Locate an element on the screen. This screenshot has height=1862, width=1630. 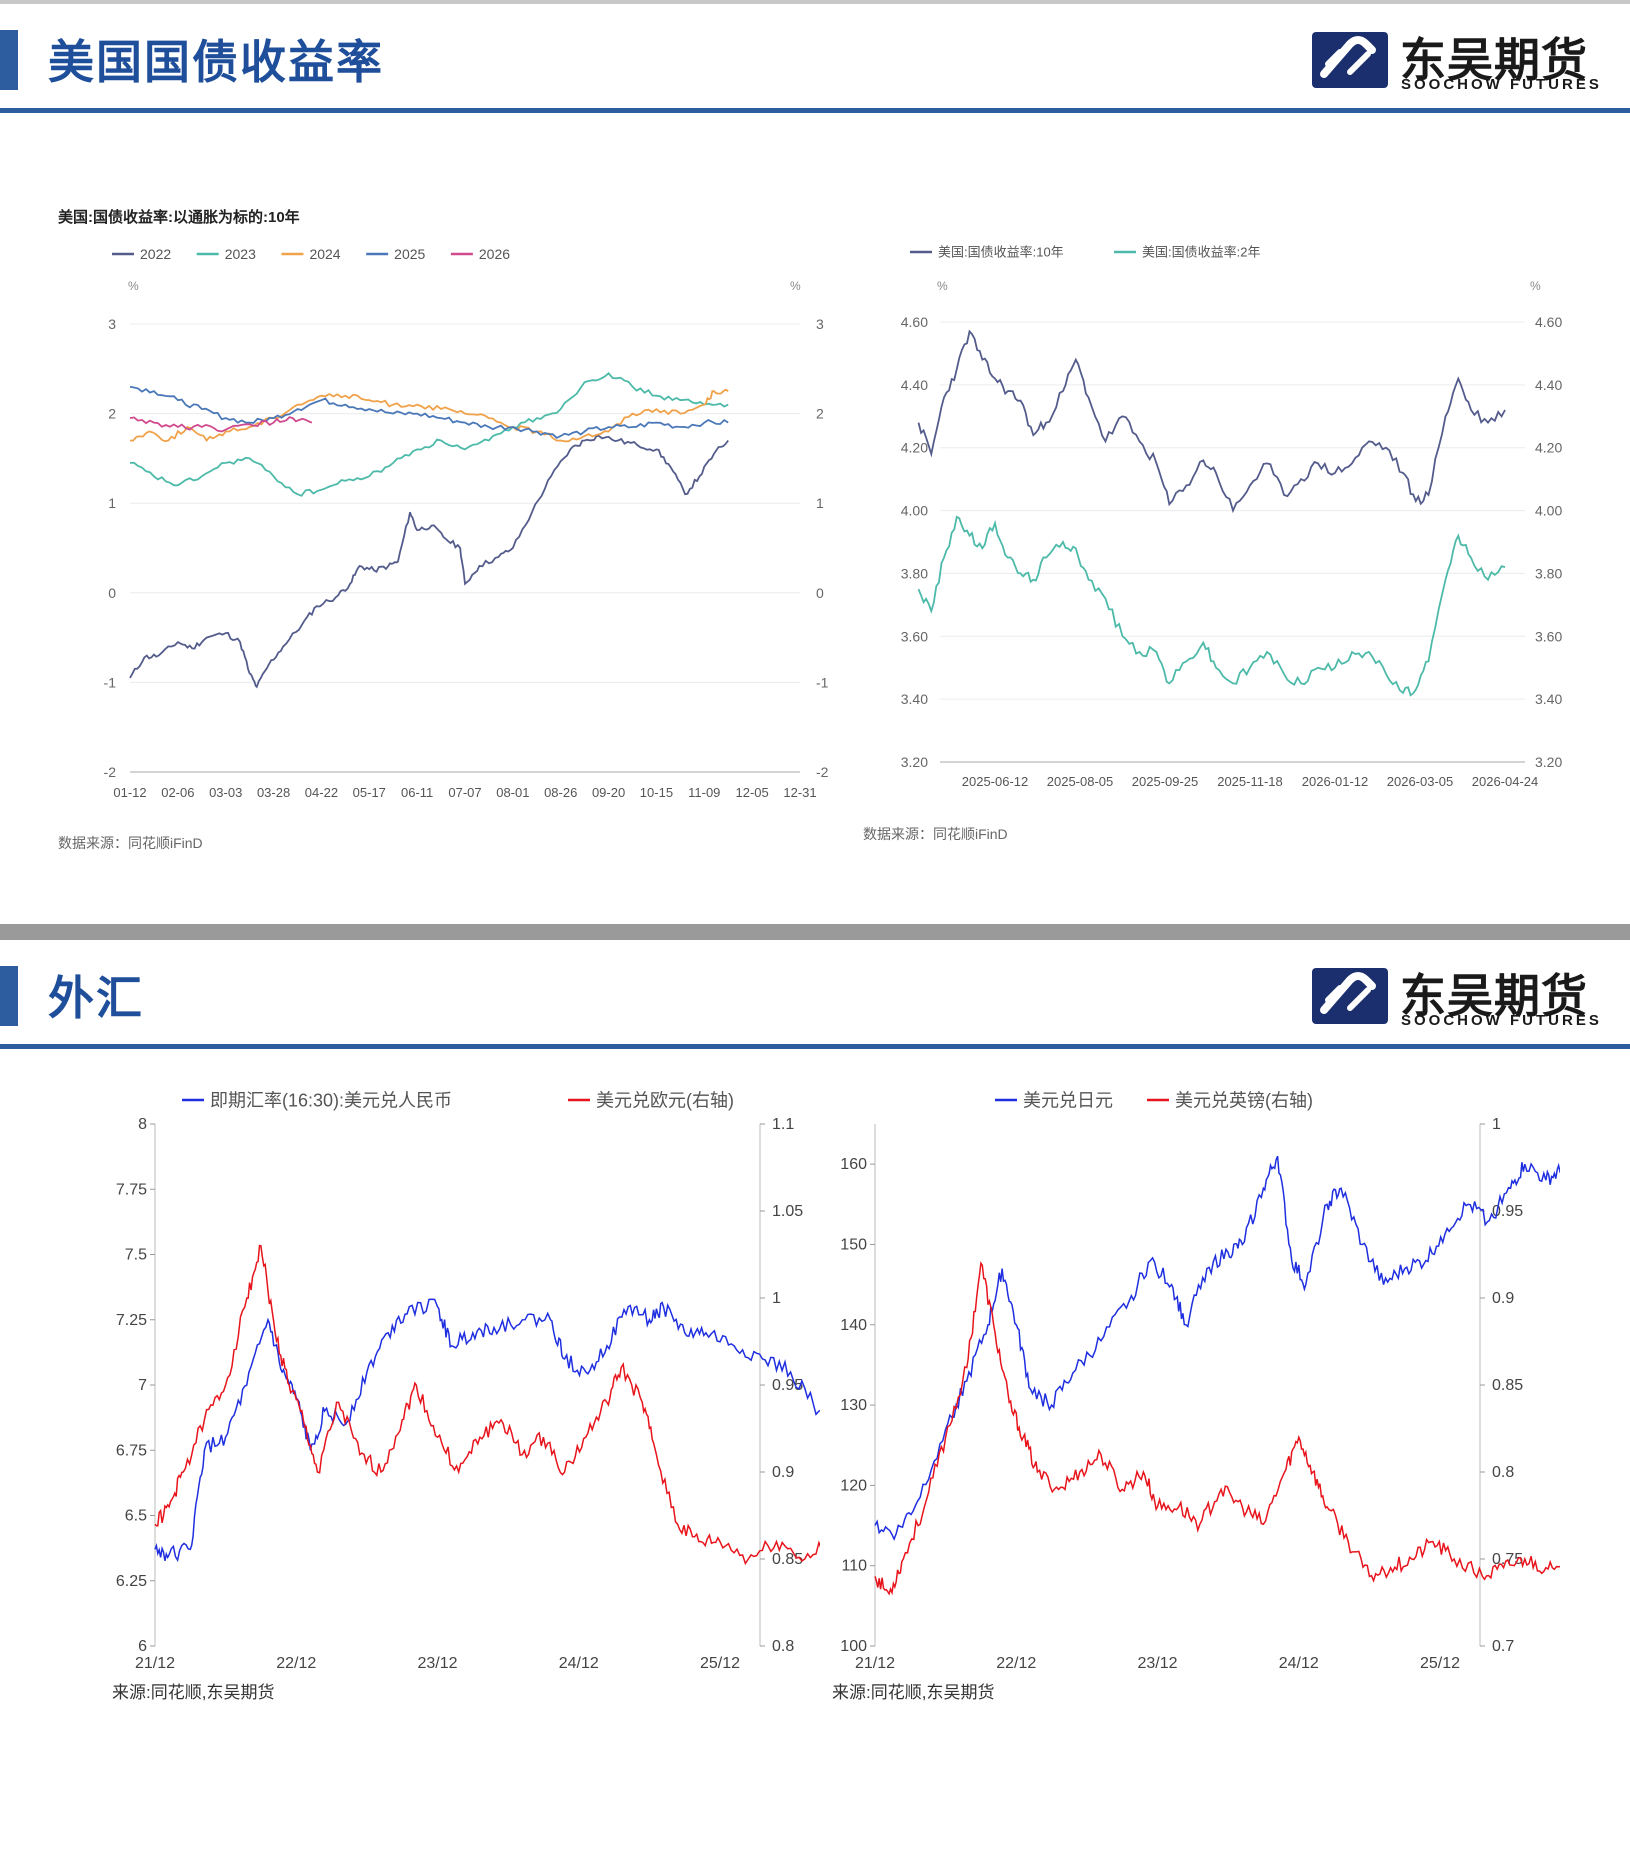
y-tick-label-right: 0.7 is located at coordinates (1503, 1646).